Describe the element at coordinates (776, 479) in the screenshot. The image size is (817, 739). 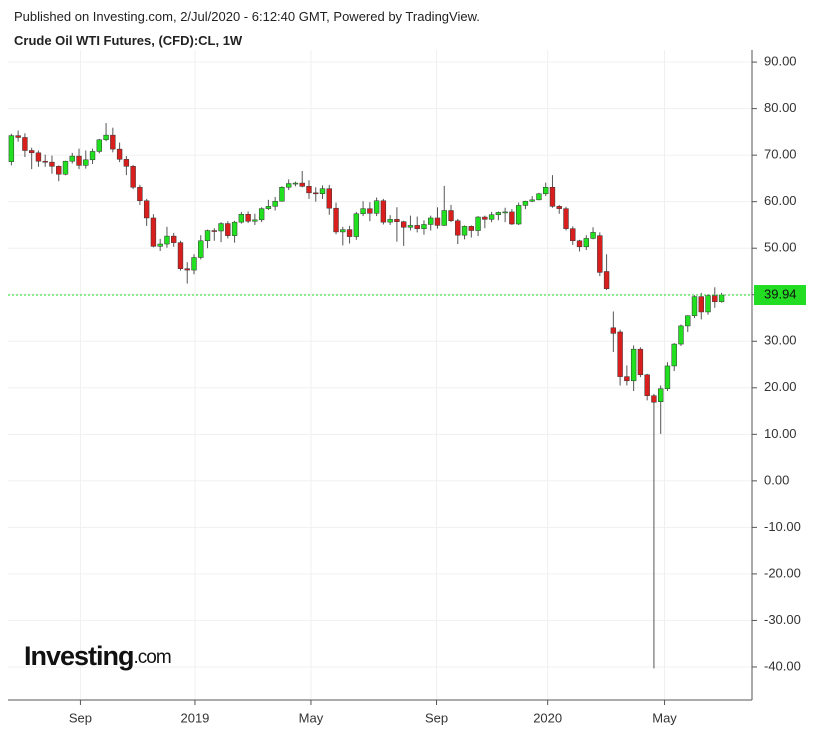
I see `y-tick-label: 0.00` at that location.